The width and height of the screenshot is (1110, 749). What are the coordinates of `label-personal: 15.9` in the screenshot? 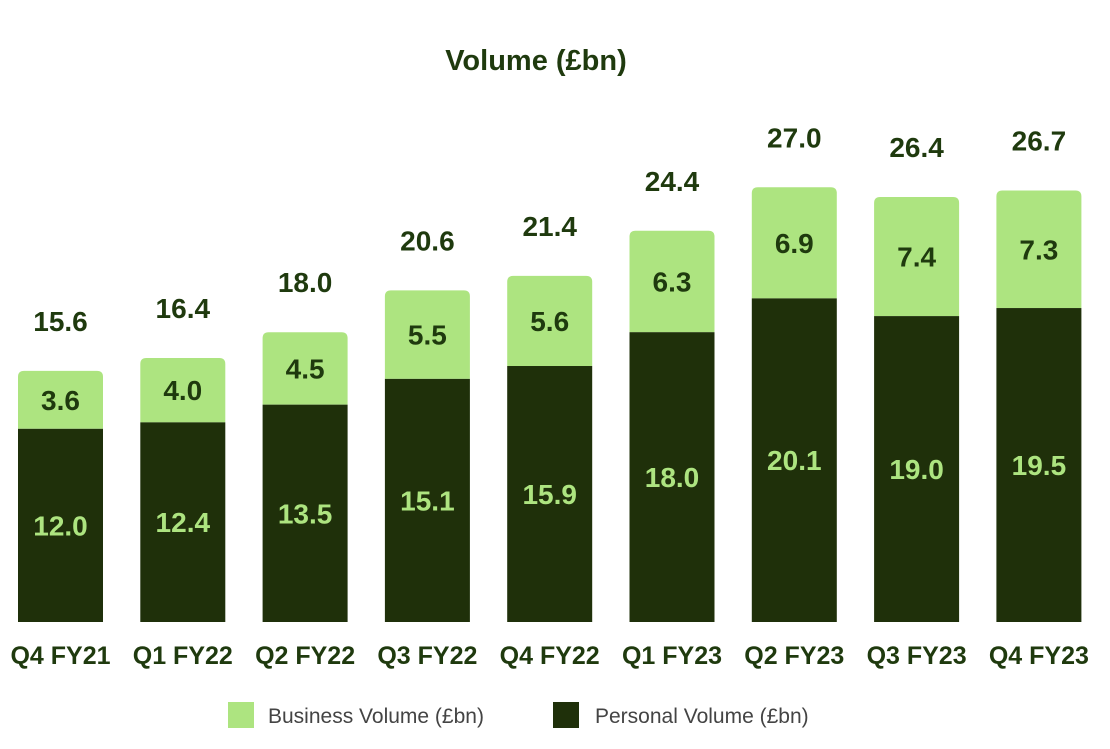 It's located at (549, 494).